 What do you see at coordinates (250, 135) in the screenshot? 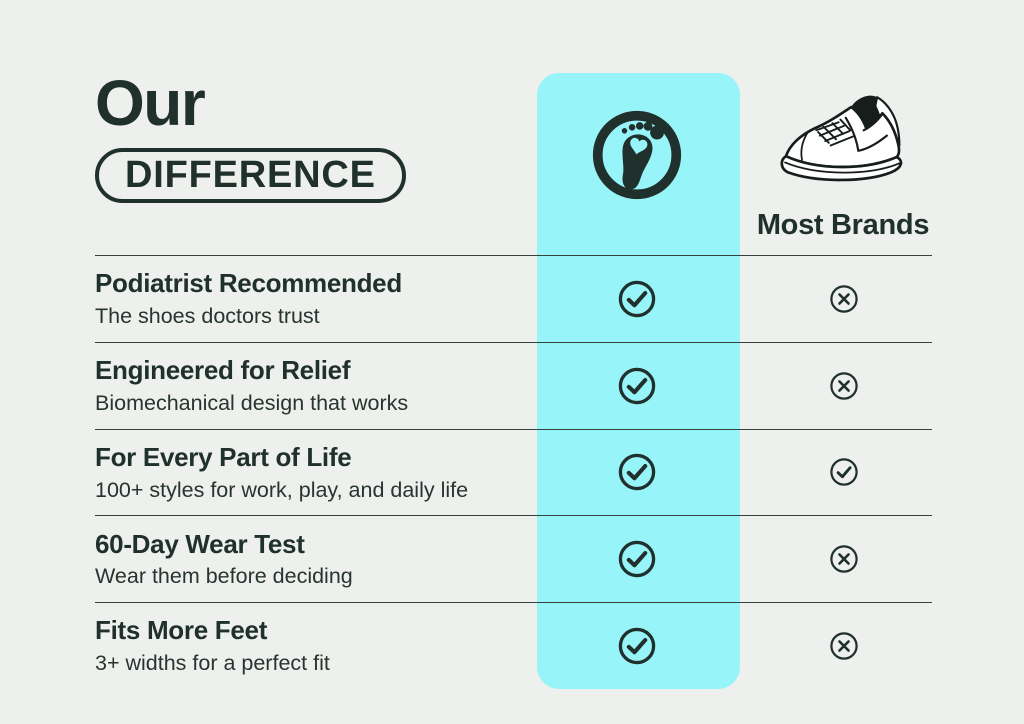
I see `page-title: Our DIFFERENCE` at bounding box center [250, 135].